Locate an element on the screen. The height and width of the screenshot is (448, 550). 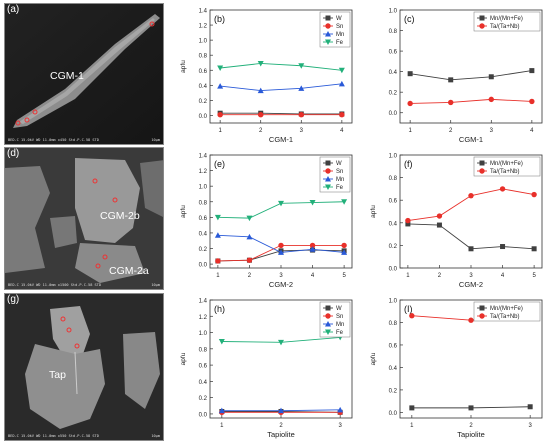
x-axis-label: CGM-2 is located at coordinates (281, 284).